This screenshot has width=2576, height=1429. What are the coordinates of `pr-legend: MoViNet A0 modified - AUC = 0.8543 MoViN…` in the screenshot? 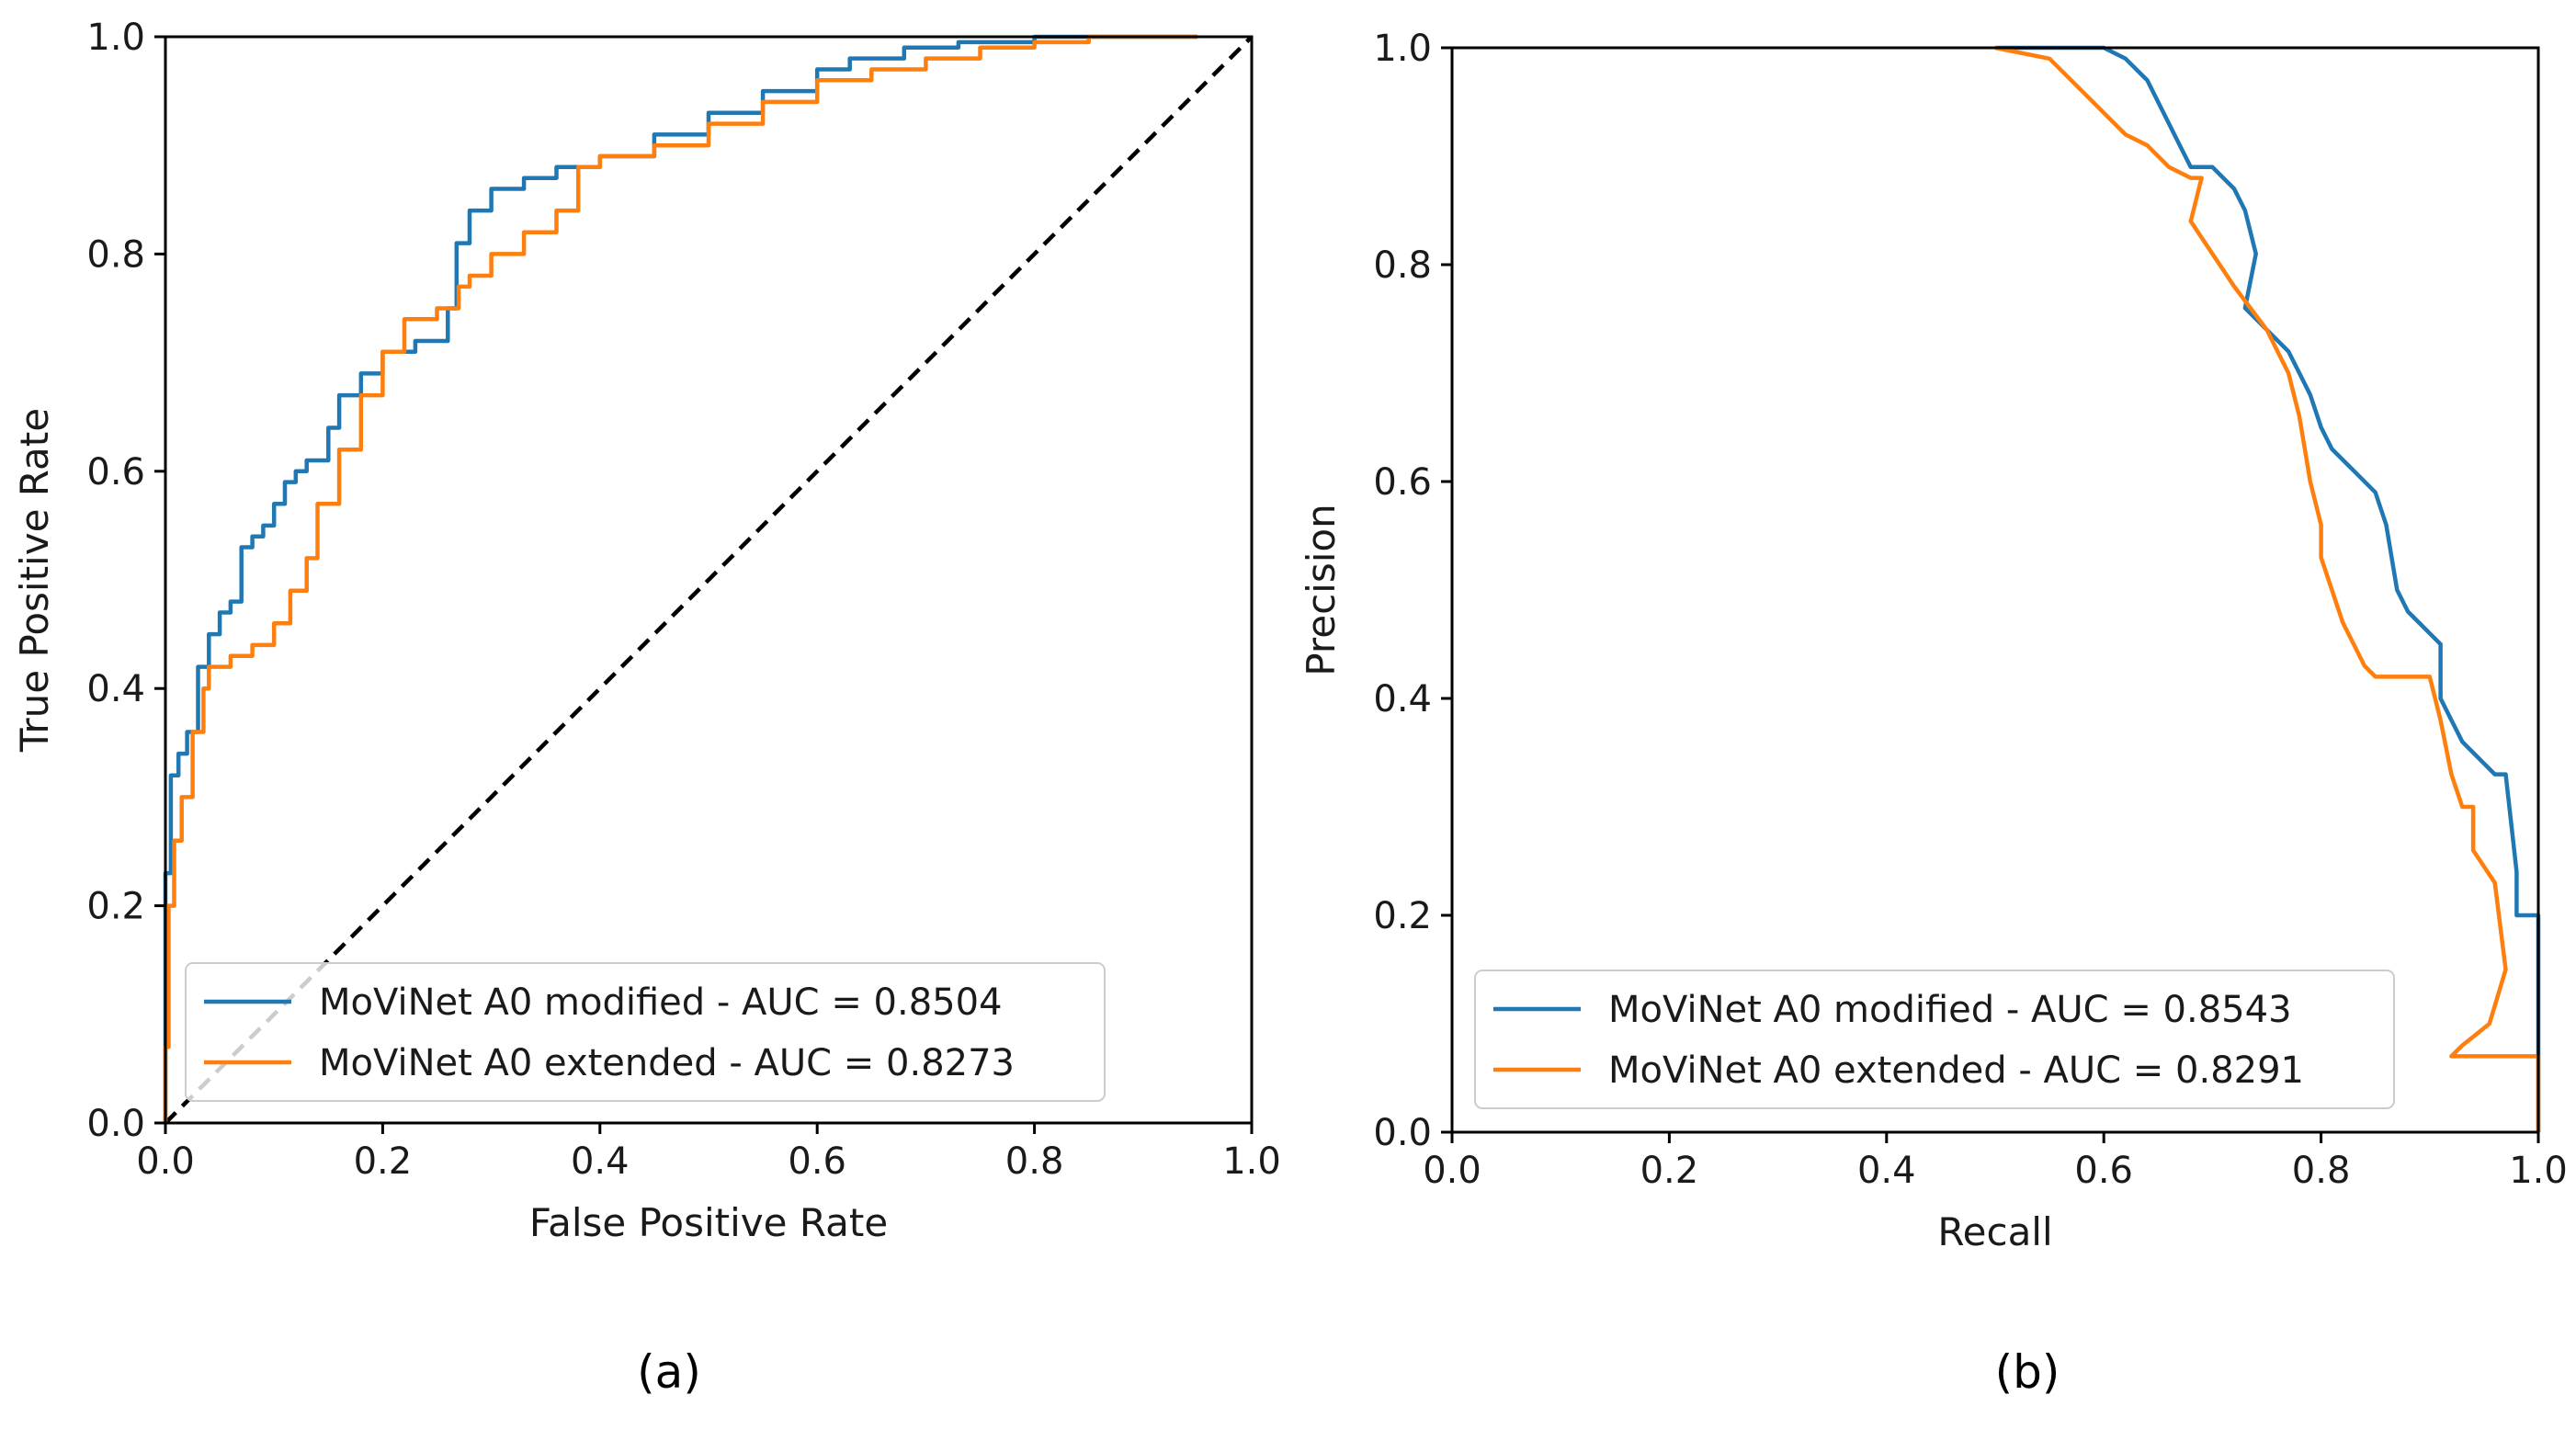 It's located at (1935, 1039).